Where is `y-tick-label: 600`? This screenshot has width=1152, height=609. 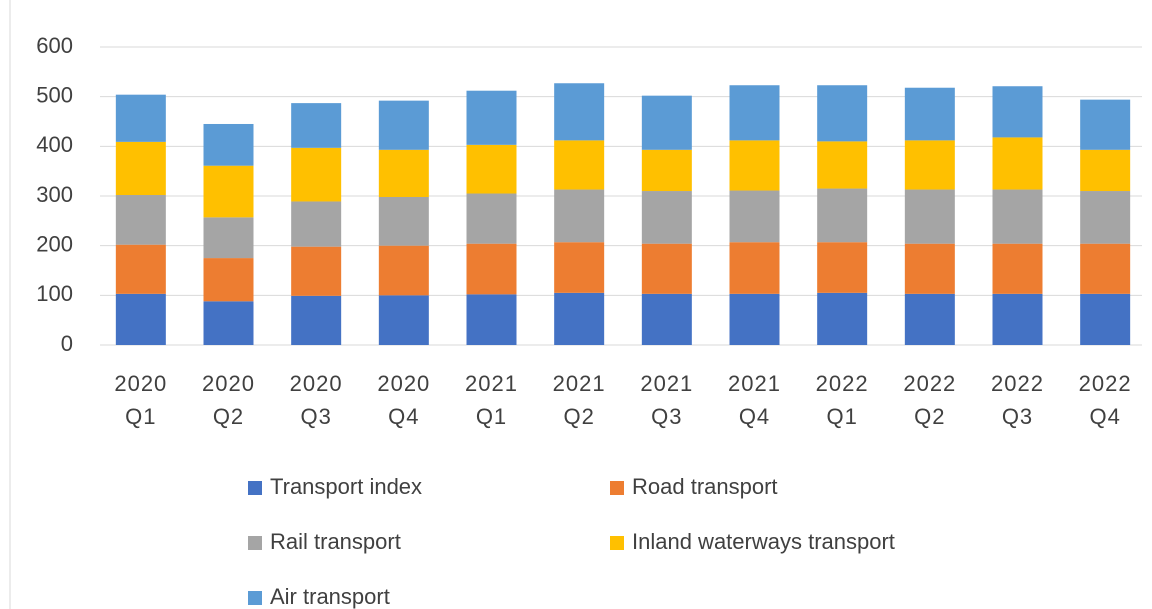 y-tick-label: 600 is located at coordinates (54, 45).